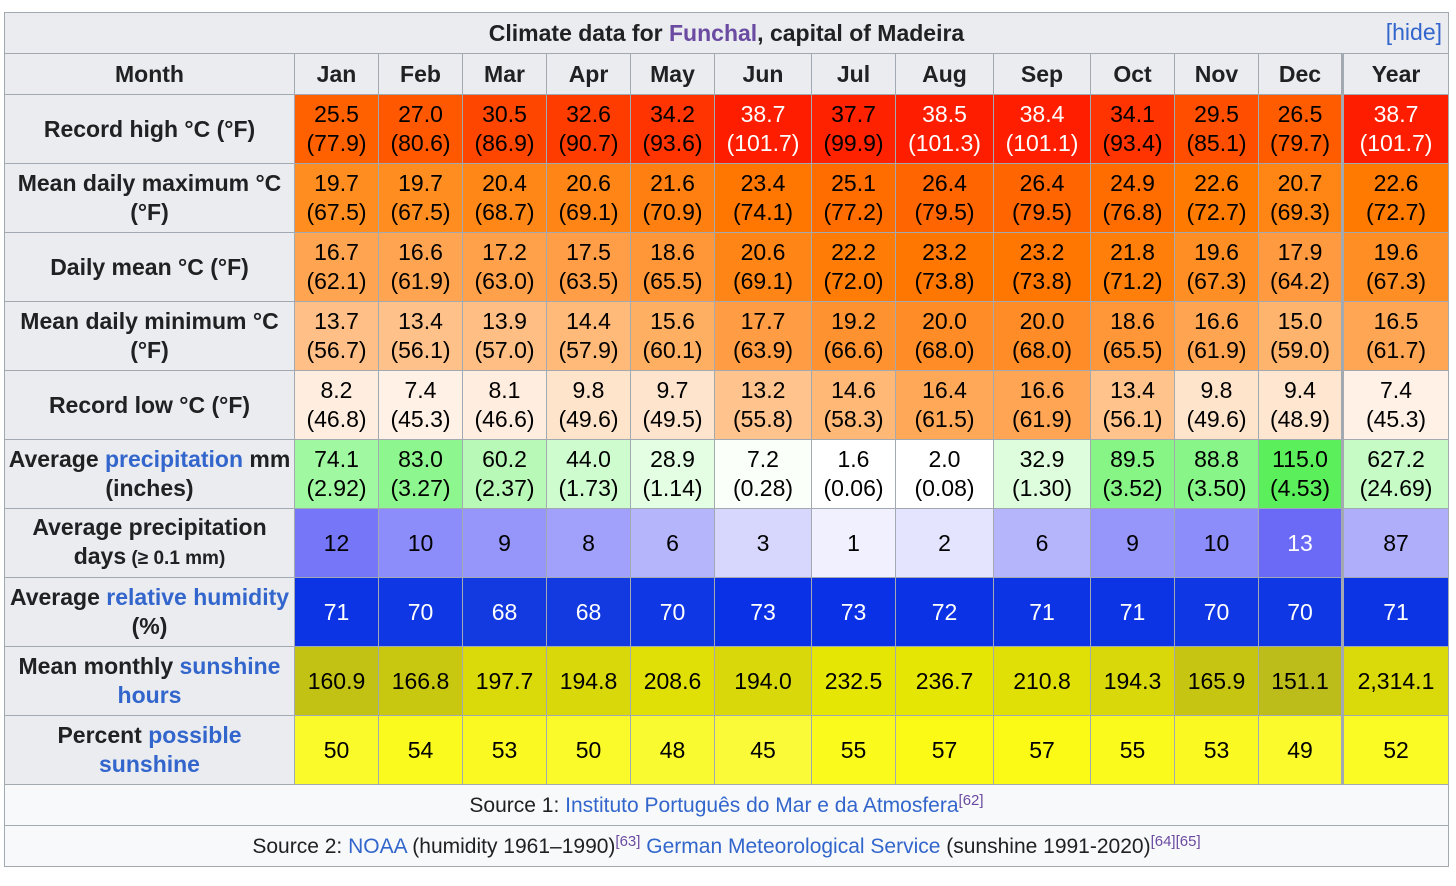 The height and width of the screenshot is (886, 1456). What do you see at coordinates (1216, 74) in the screenshot?
I see `month-header-nov: Nov` at bounding box center [1216, 74].